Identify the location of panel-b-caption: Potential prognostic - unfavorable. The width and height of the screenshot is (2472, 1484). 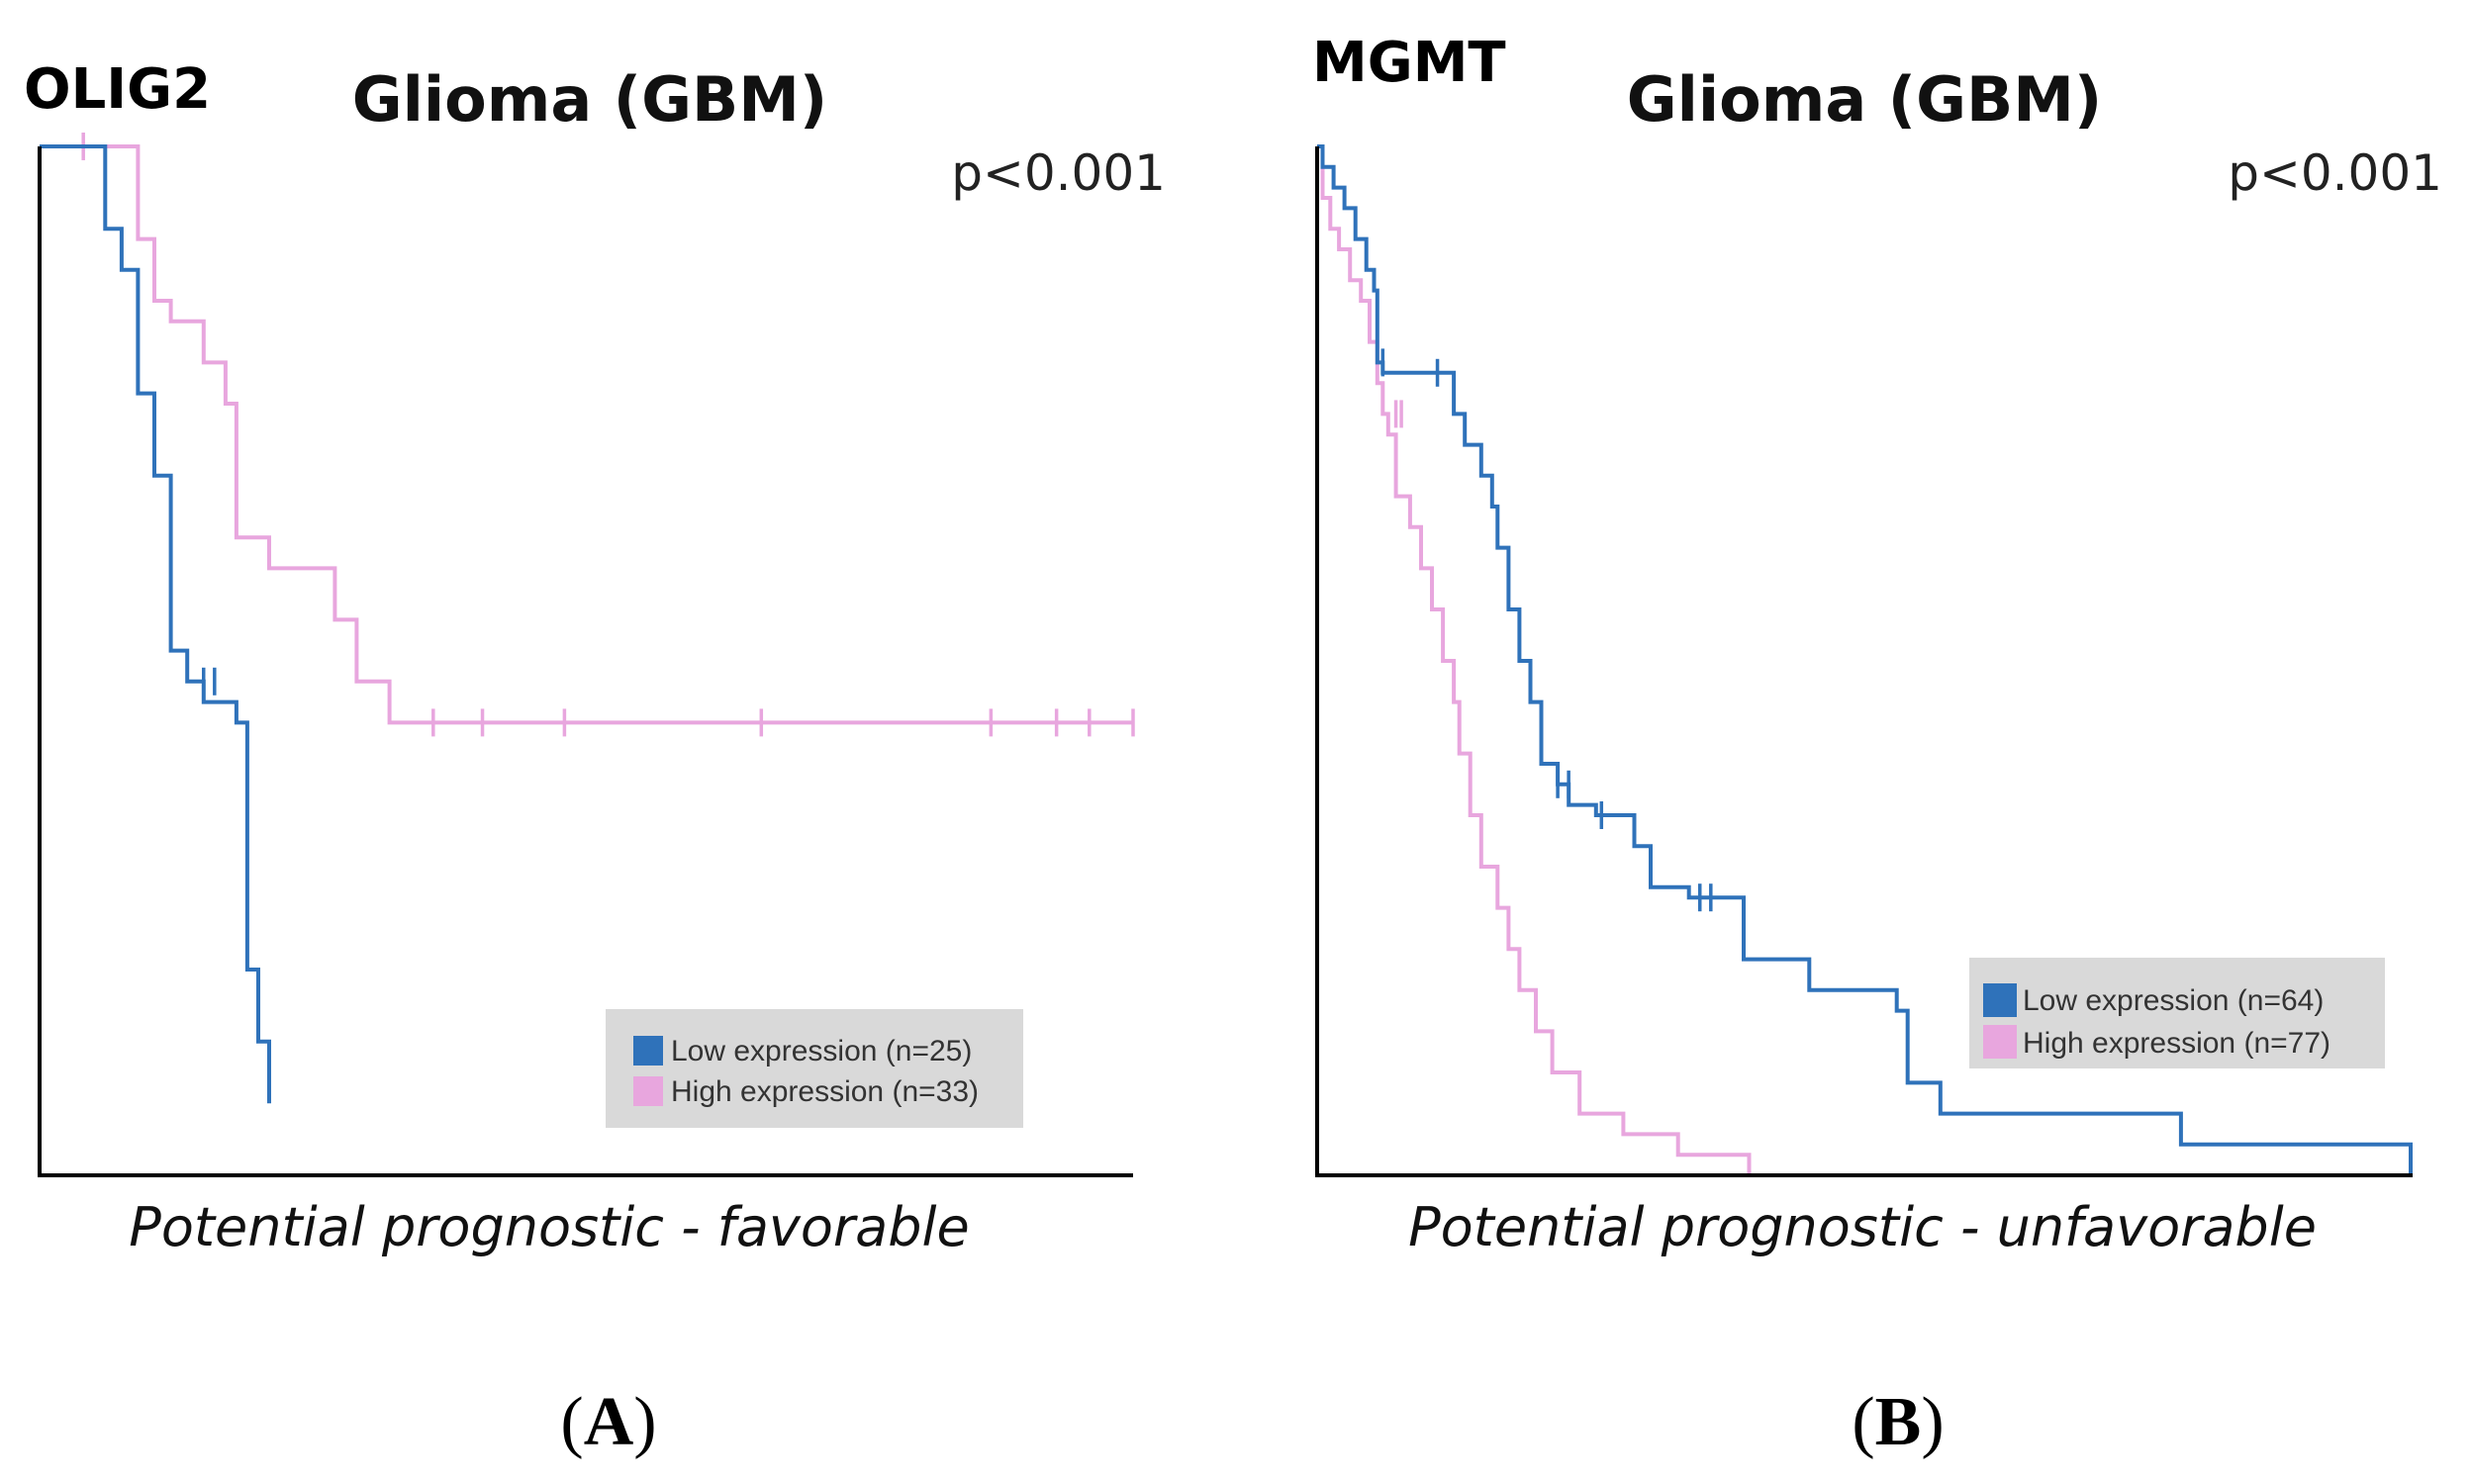
(1862, 1227).